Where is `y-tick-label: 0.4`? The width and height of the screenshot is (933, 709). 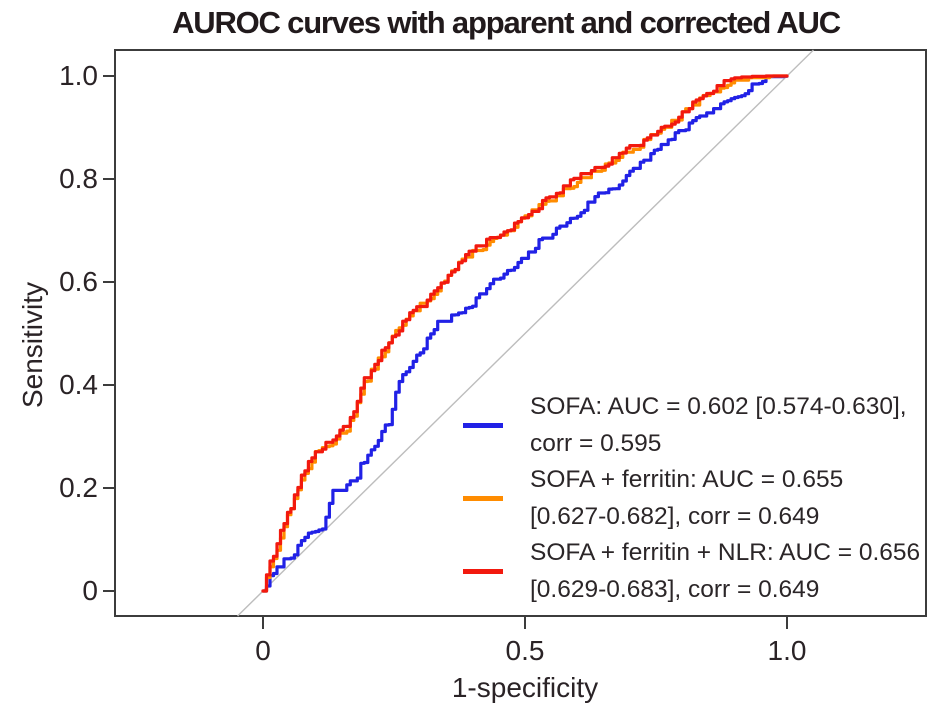 y-tick-label: 0.4 is located at coordinates (78, 384).